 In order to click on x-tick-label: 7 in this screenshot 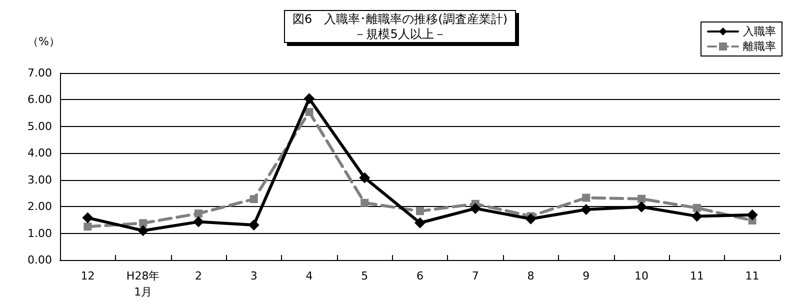, I will do `click(475, 276)`.